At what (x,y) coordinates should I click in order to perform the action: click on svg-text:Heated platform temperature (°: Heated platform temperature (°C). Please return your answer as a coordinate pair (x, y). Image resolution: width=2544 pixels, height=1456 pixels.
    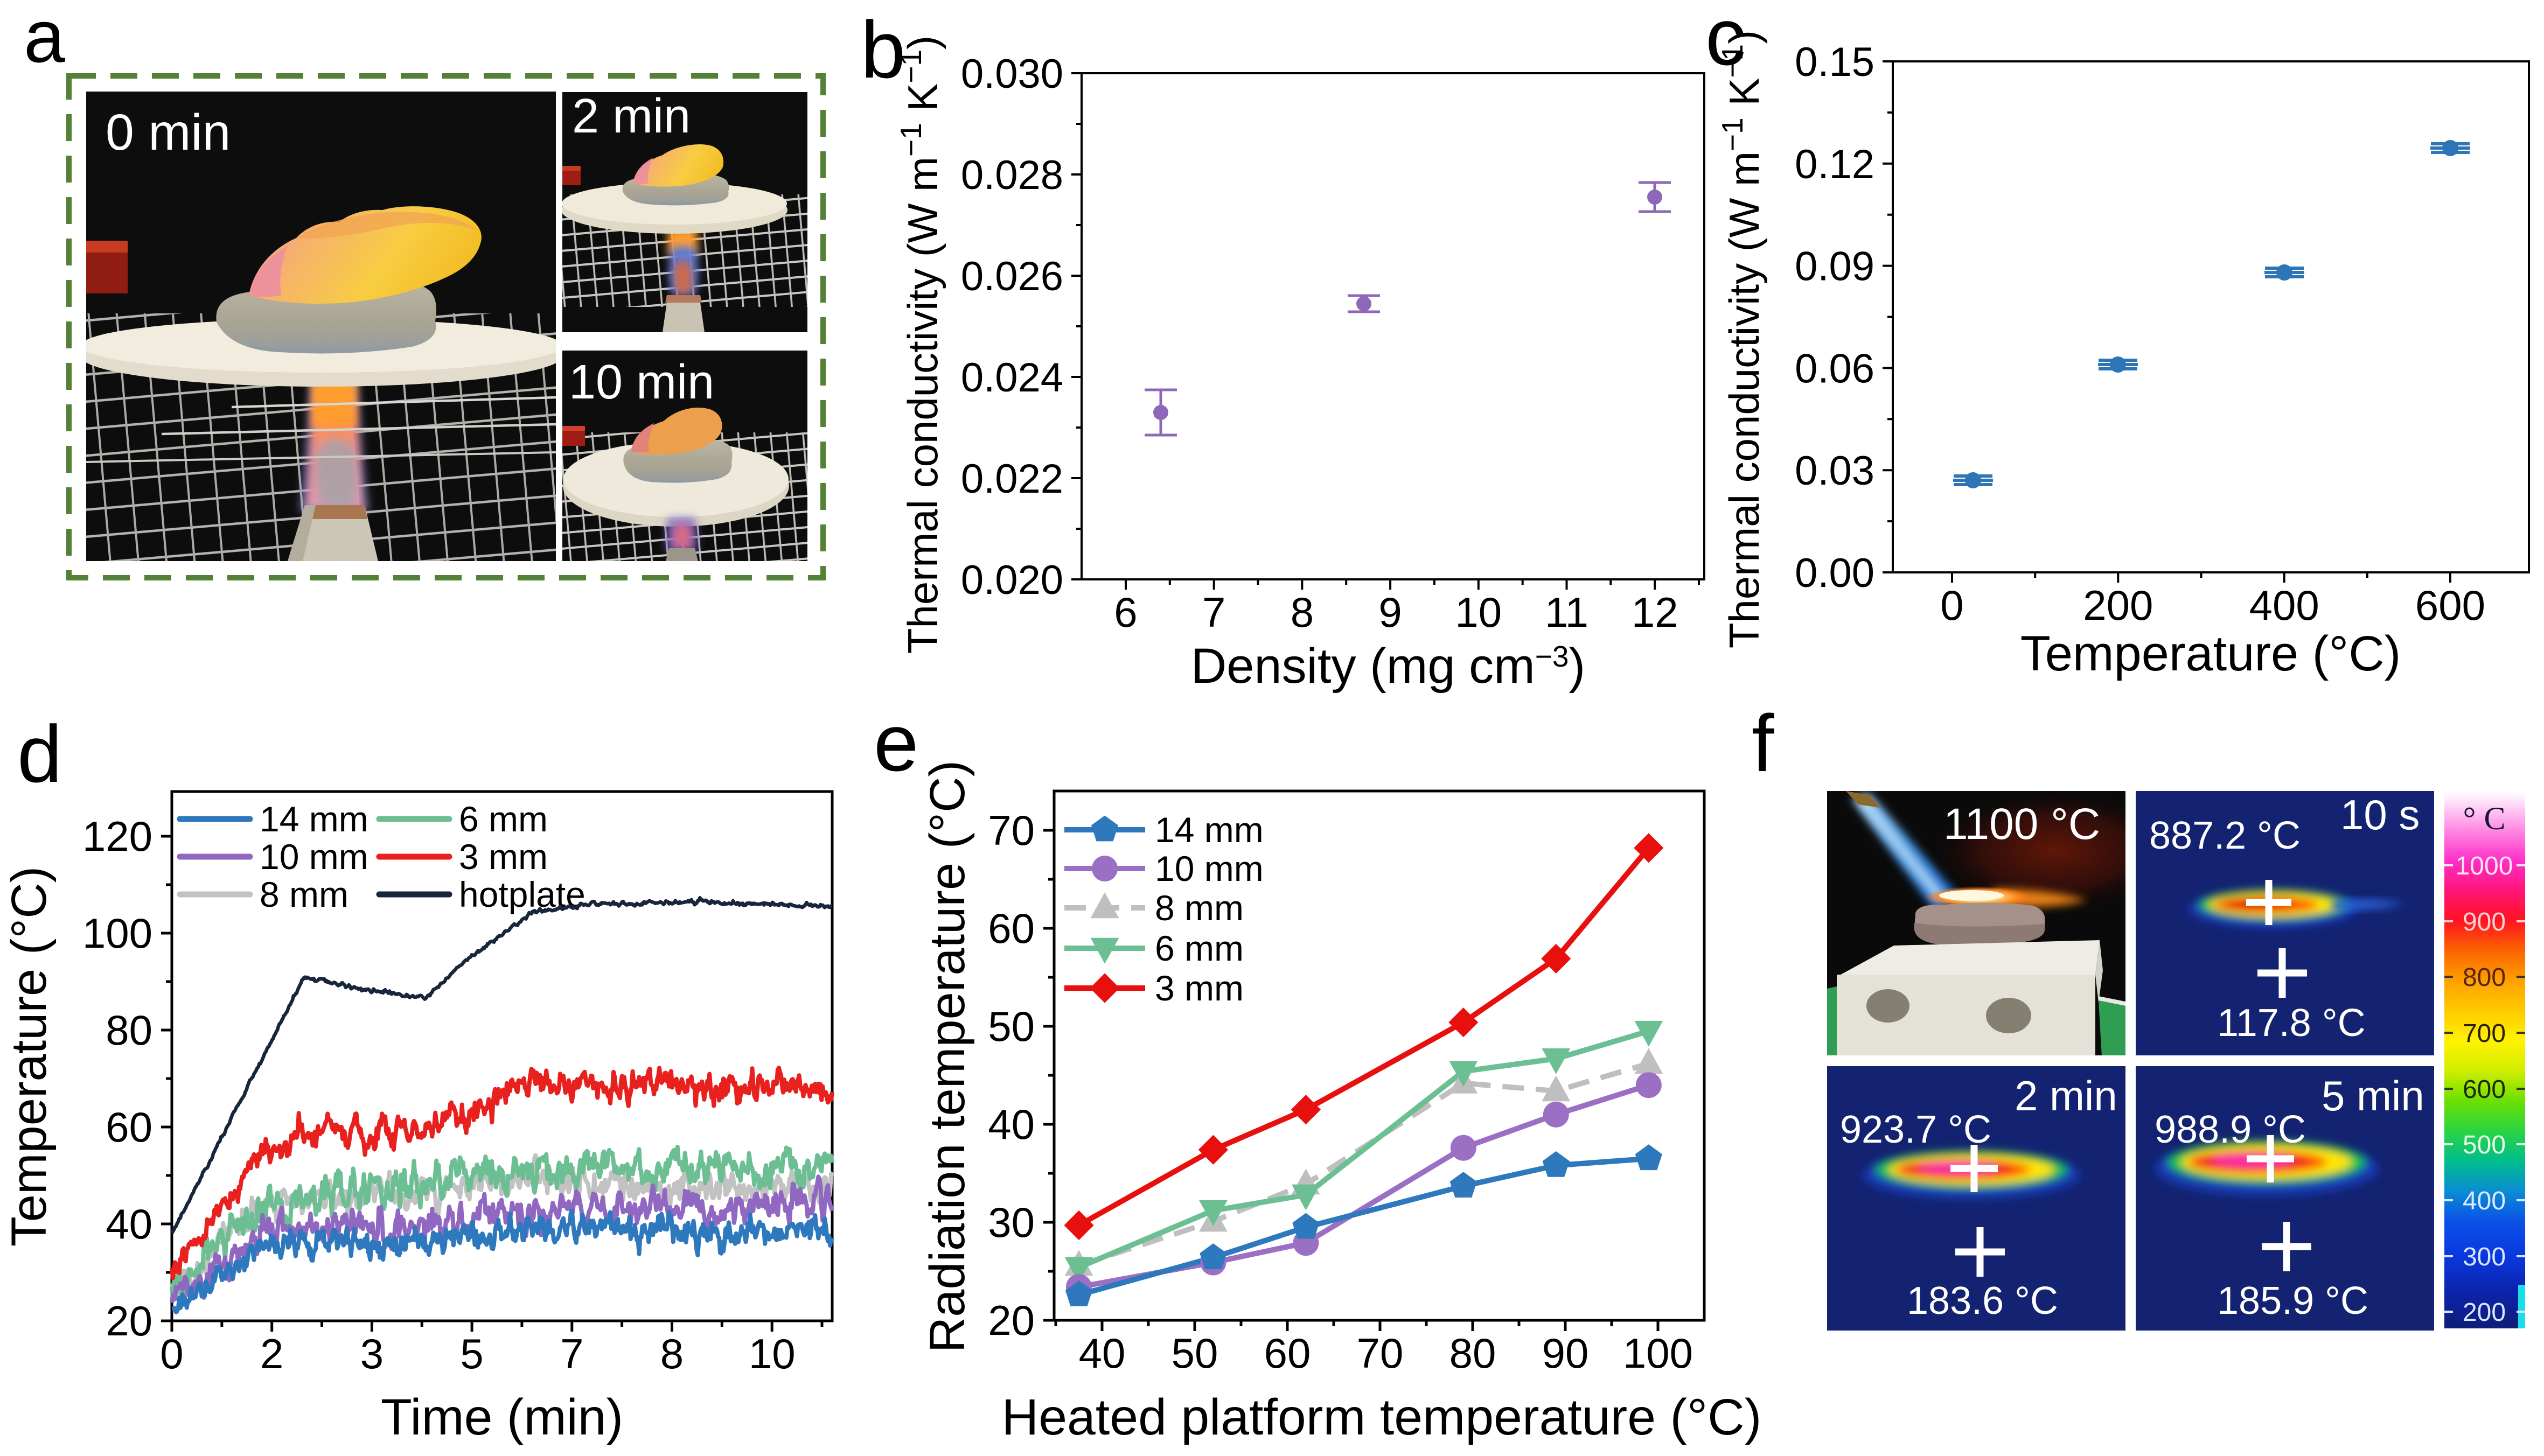
    Looking at the image, I should click on (1382, 1417).